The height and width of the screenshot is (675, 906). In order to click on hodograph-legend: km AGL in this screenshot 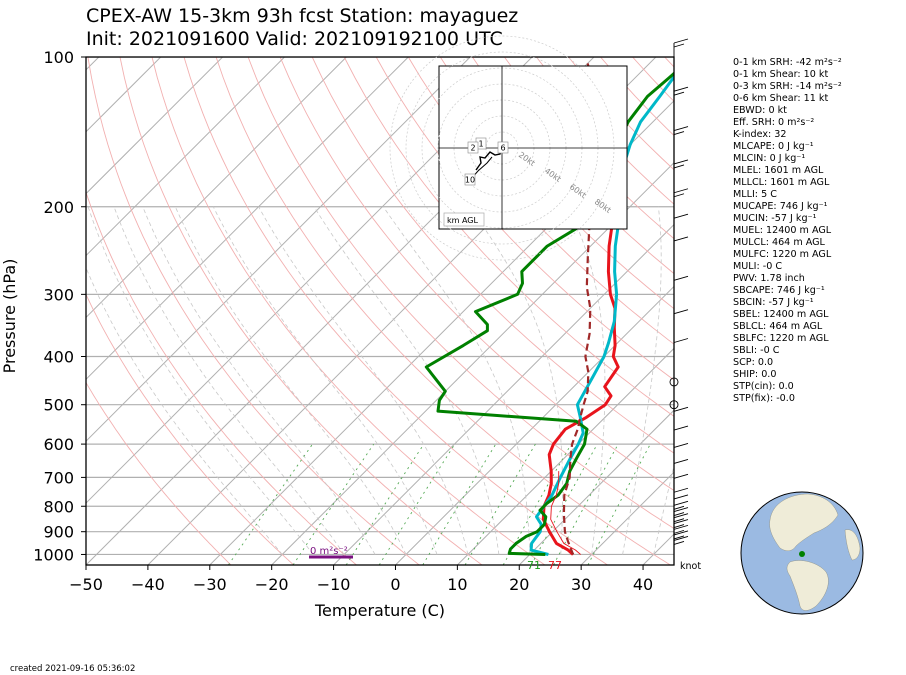, I will do `click(463, 220)`.